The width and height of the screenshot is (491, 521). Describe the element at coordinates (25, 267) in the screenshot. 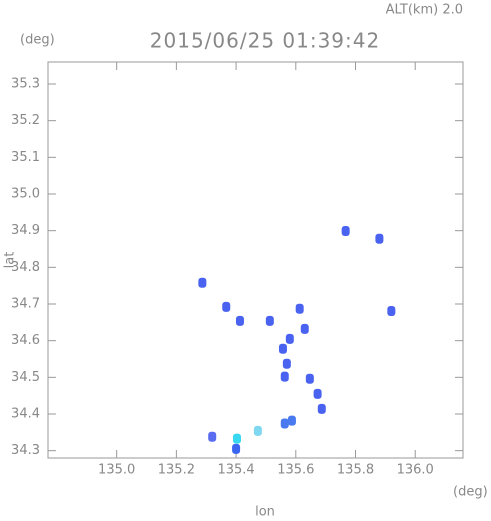

I see `y-tick-label: 34.8` at that location.